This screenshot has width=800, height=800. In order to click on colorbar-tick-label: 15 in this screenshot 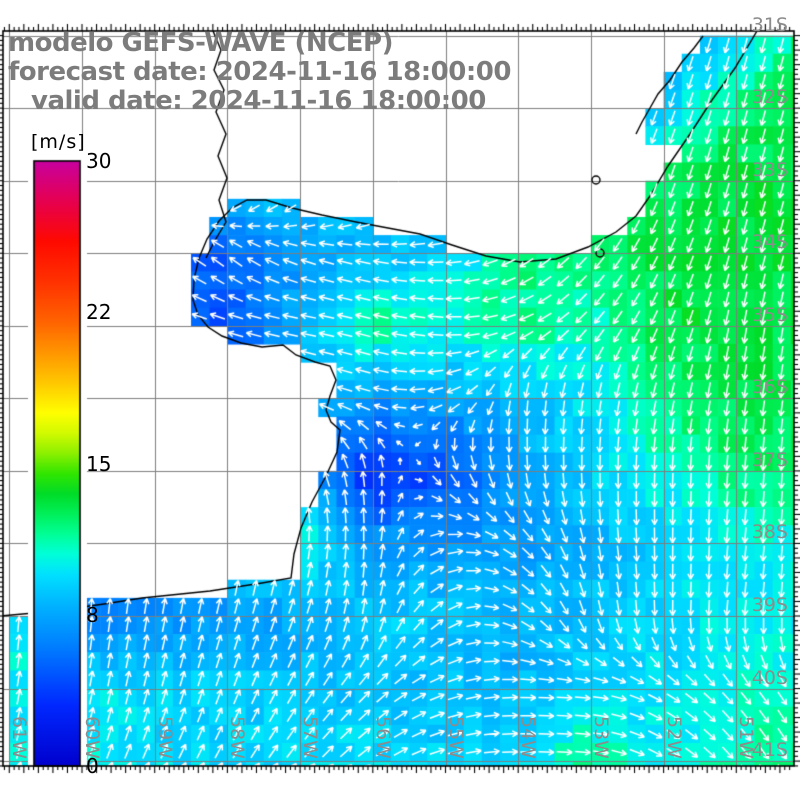, I will do `click(99, 463)`.